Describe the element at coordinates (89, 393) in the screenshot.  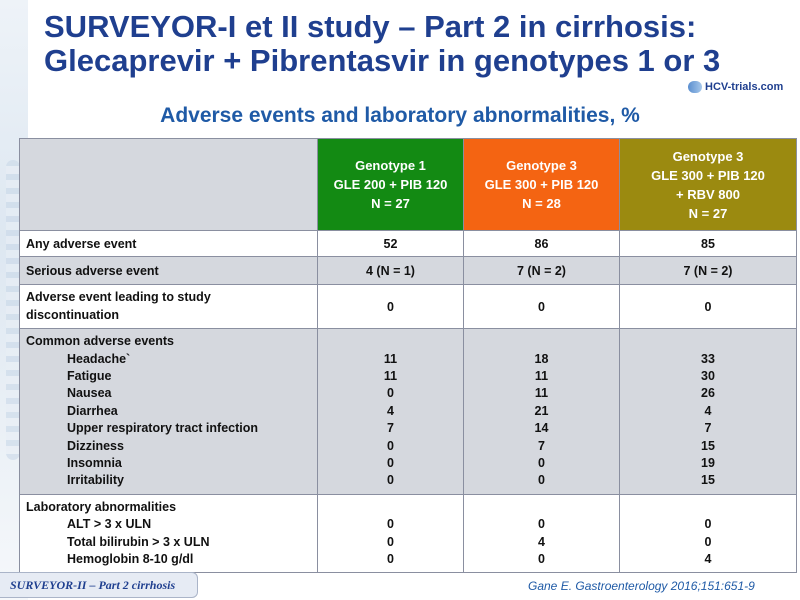
I see `list-item: Nausea` at that location.